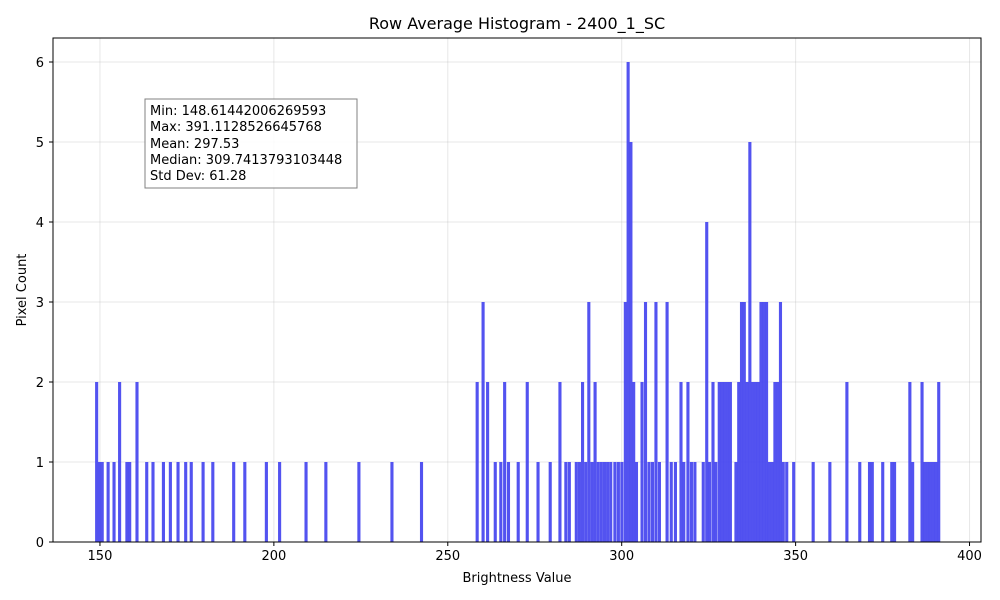  Describe the element at coordinates (273, 556) in the screenshot. I see `x-tick-label: 200` at that location.